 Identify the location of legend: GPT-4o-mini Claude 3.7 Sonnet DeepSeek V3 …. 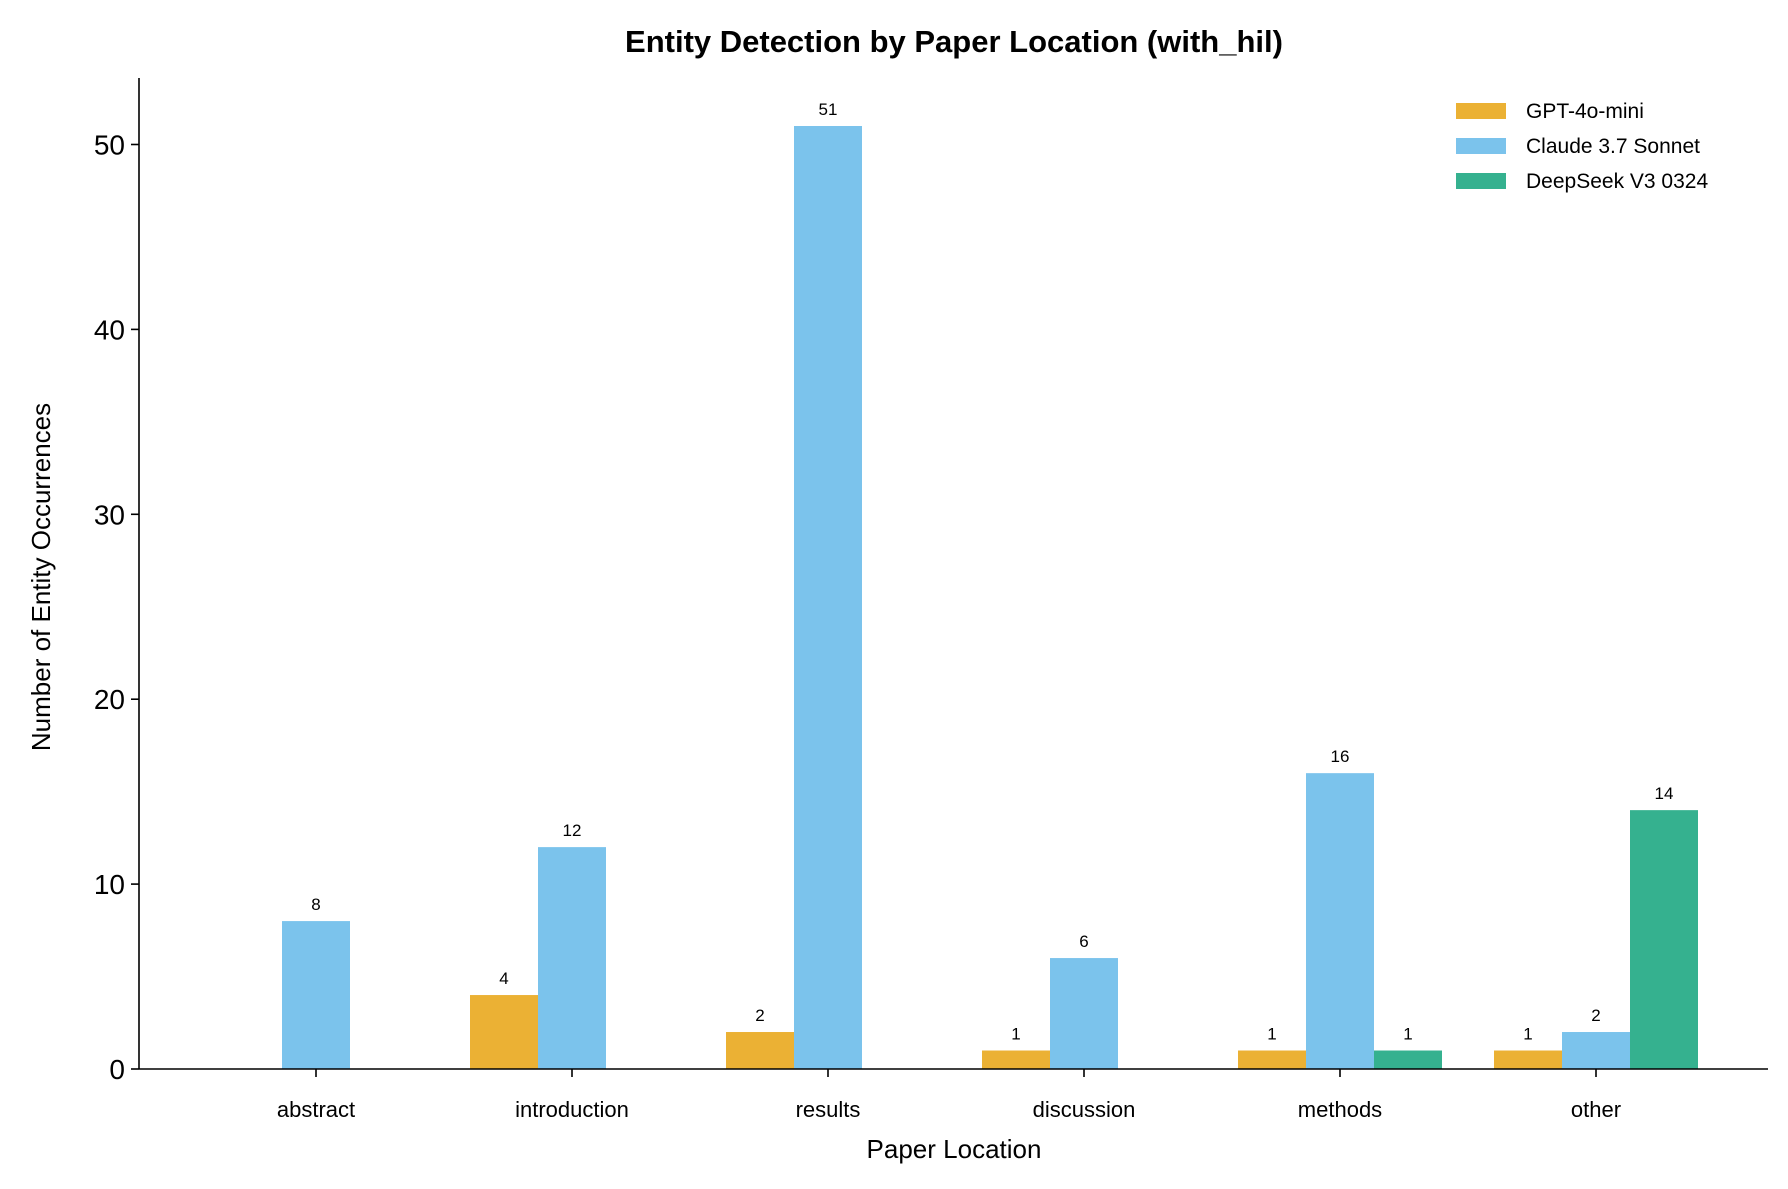
(1582, 146).